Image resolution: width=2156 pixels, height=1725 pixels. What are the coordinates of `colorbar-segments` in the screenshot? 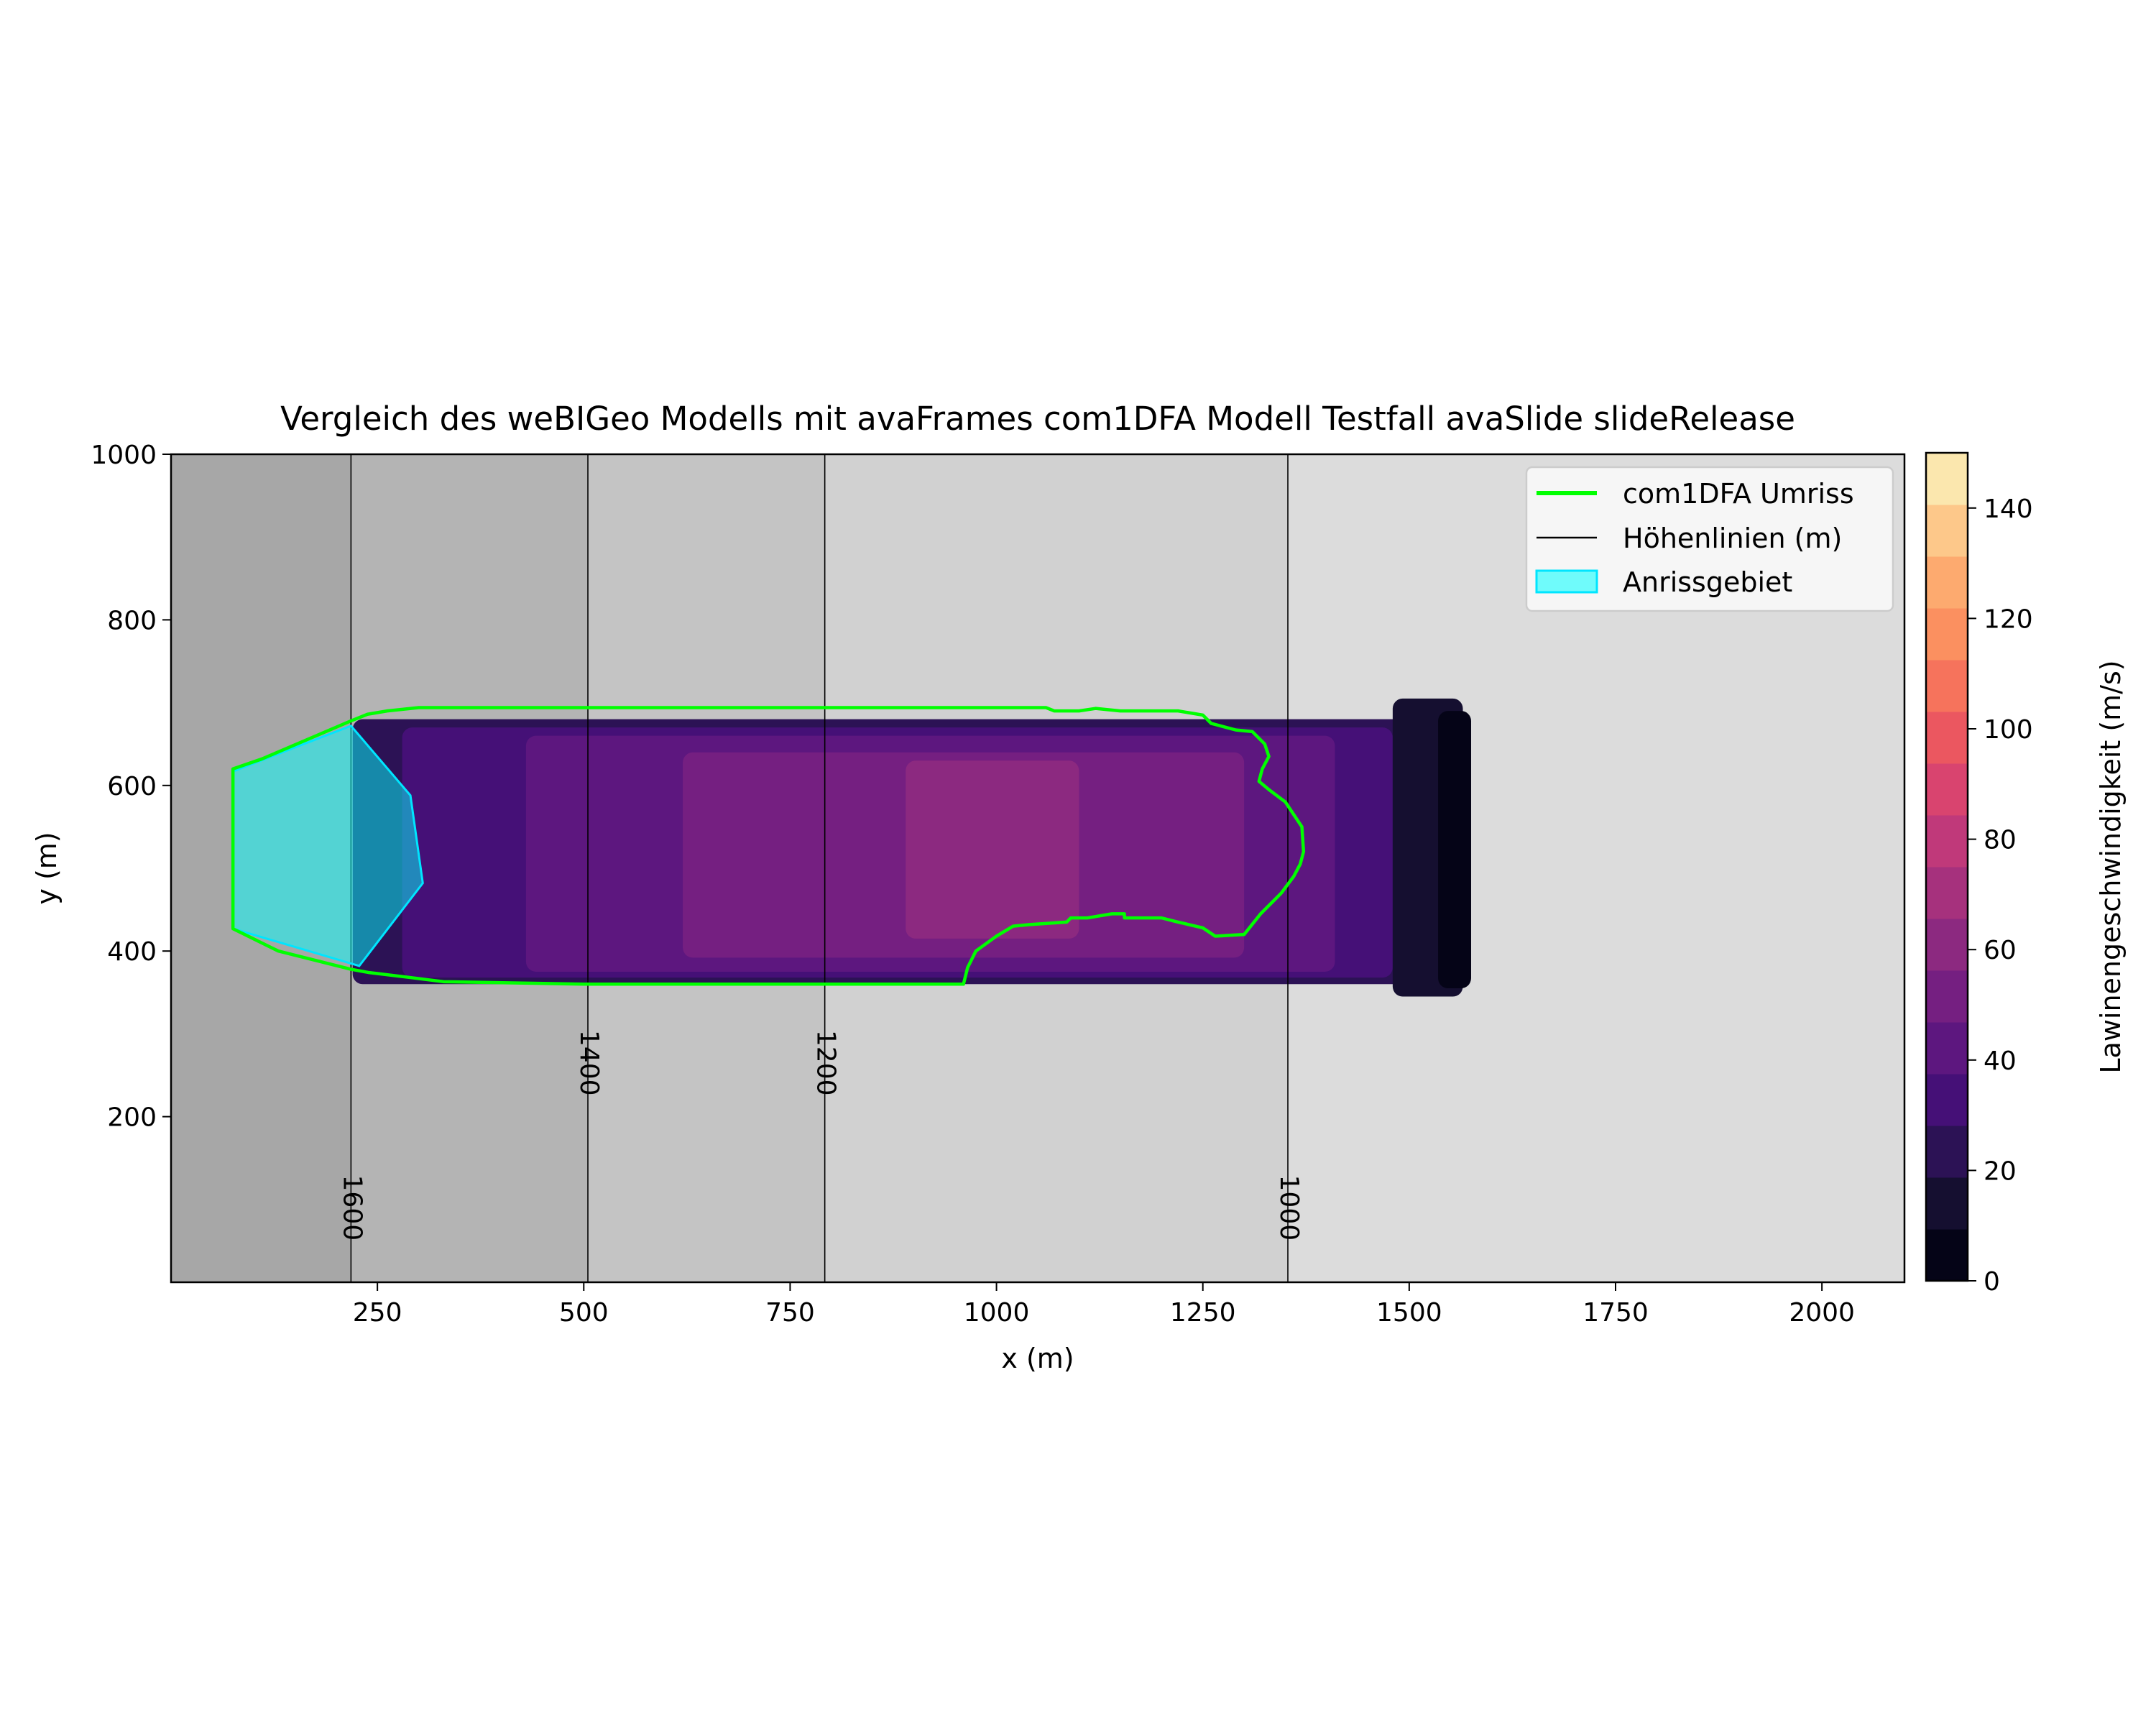 It's located at (1947, 867).